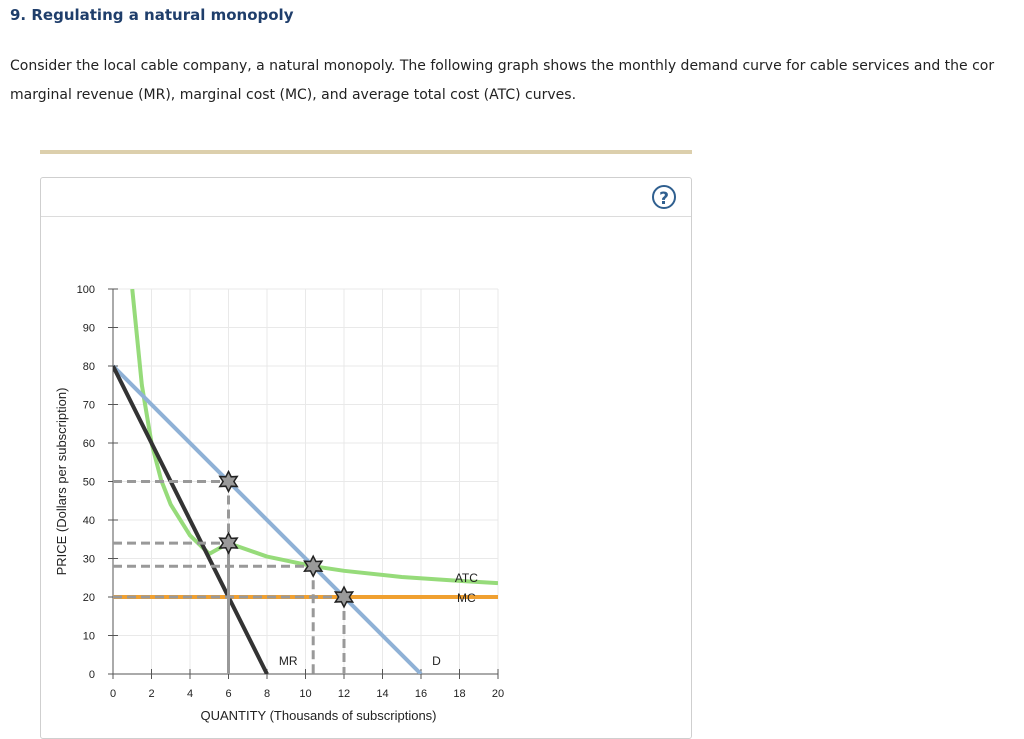  Describe the element at coordinates (267, 694) in the screenshot. I see `x-tick-label-8: 8` at that location.